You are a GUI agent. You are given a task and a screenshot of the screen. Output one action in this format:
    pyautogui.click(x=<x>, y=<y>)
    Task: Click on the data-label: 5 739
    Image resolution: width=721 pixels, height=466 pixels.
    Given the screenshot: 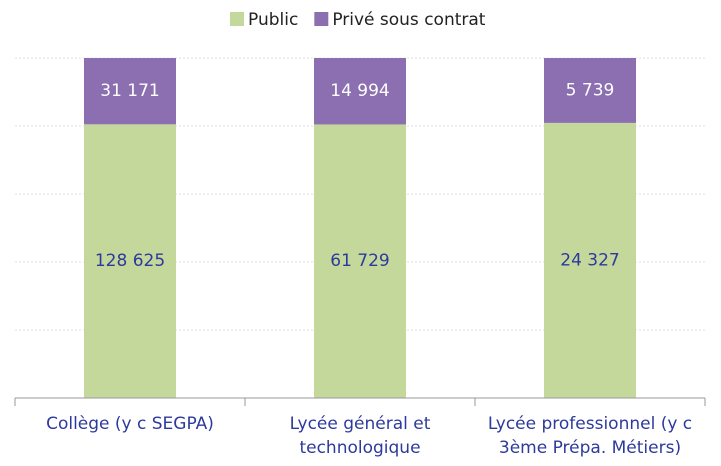 What is the action you would take?
    pyautogui.click(x=590, y=90)
    